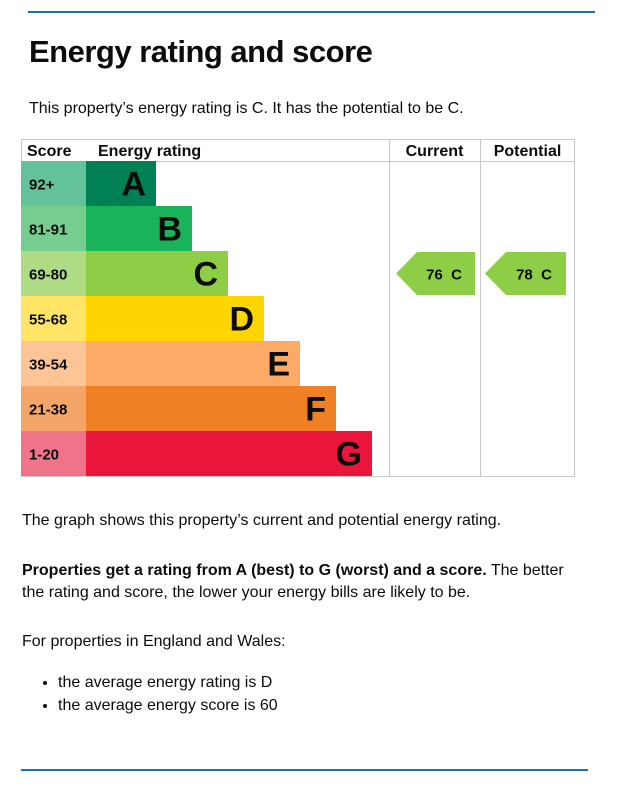  What do you see at coordinates (205, 275) in the screenshot?
I see `rating-letter-c: C` at bounding box center [205, 275].